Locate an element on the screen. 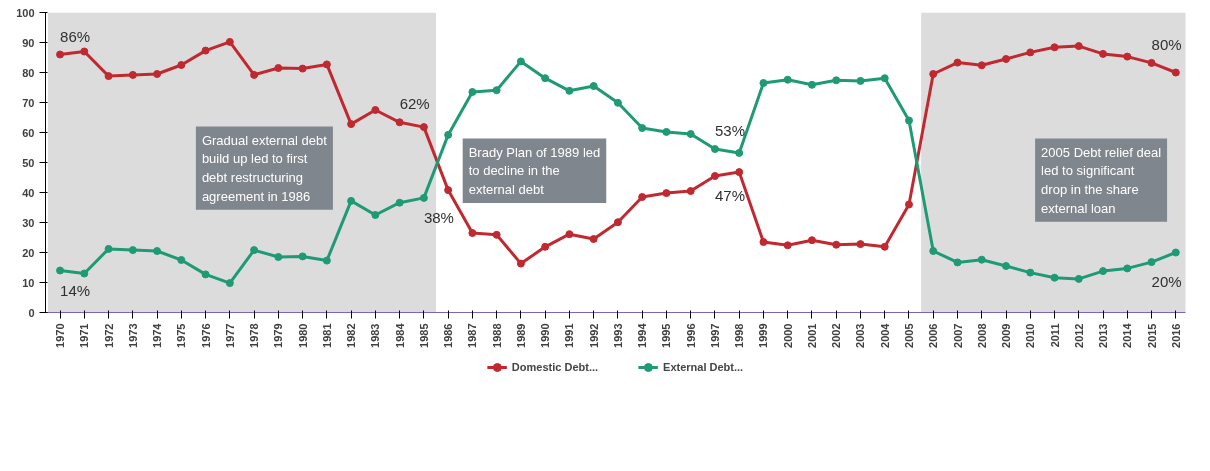  x-tick-label: 1989 is located at coordinates (520, 335).